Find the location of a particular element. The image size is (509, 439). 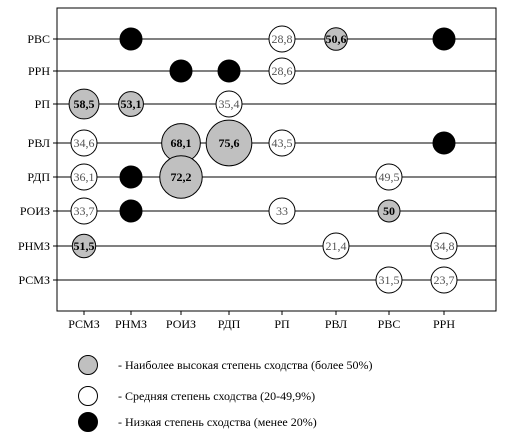

bubble-value-label: 34,6 is located at coordinates (84, 143).